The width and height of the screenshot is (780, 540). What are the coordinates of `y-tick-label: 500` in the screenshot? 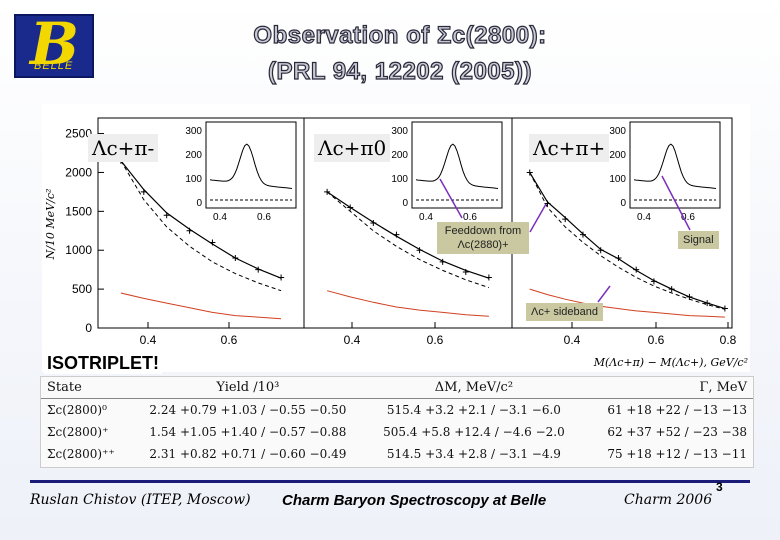 It's located at (82, 289).